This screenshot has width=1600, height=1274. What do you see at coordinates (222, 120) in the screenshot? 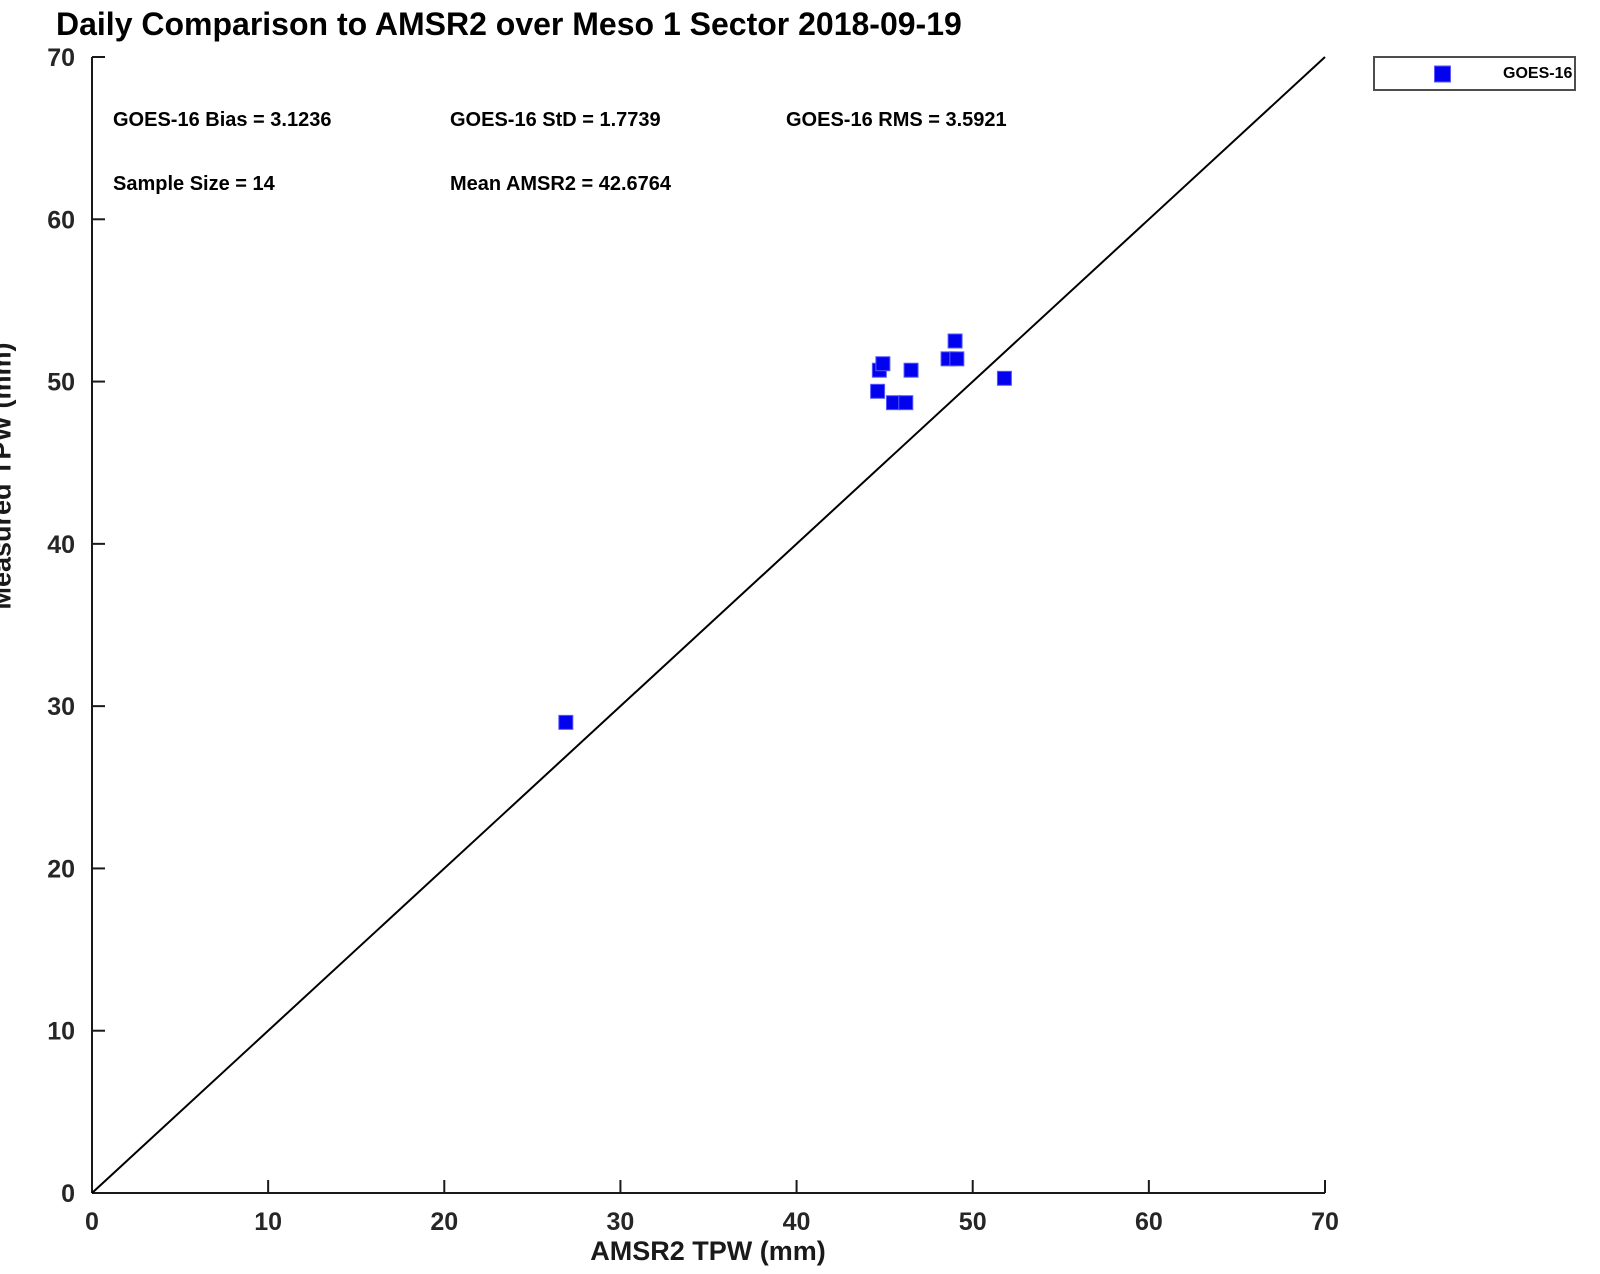
I see `stat-bias: GOES-16 Bias = 3.1236` at bounding box center [222, 120].